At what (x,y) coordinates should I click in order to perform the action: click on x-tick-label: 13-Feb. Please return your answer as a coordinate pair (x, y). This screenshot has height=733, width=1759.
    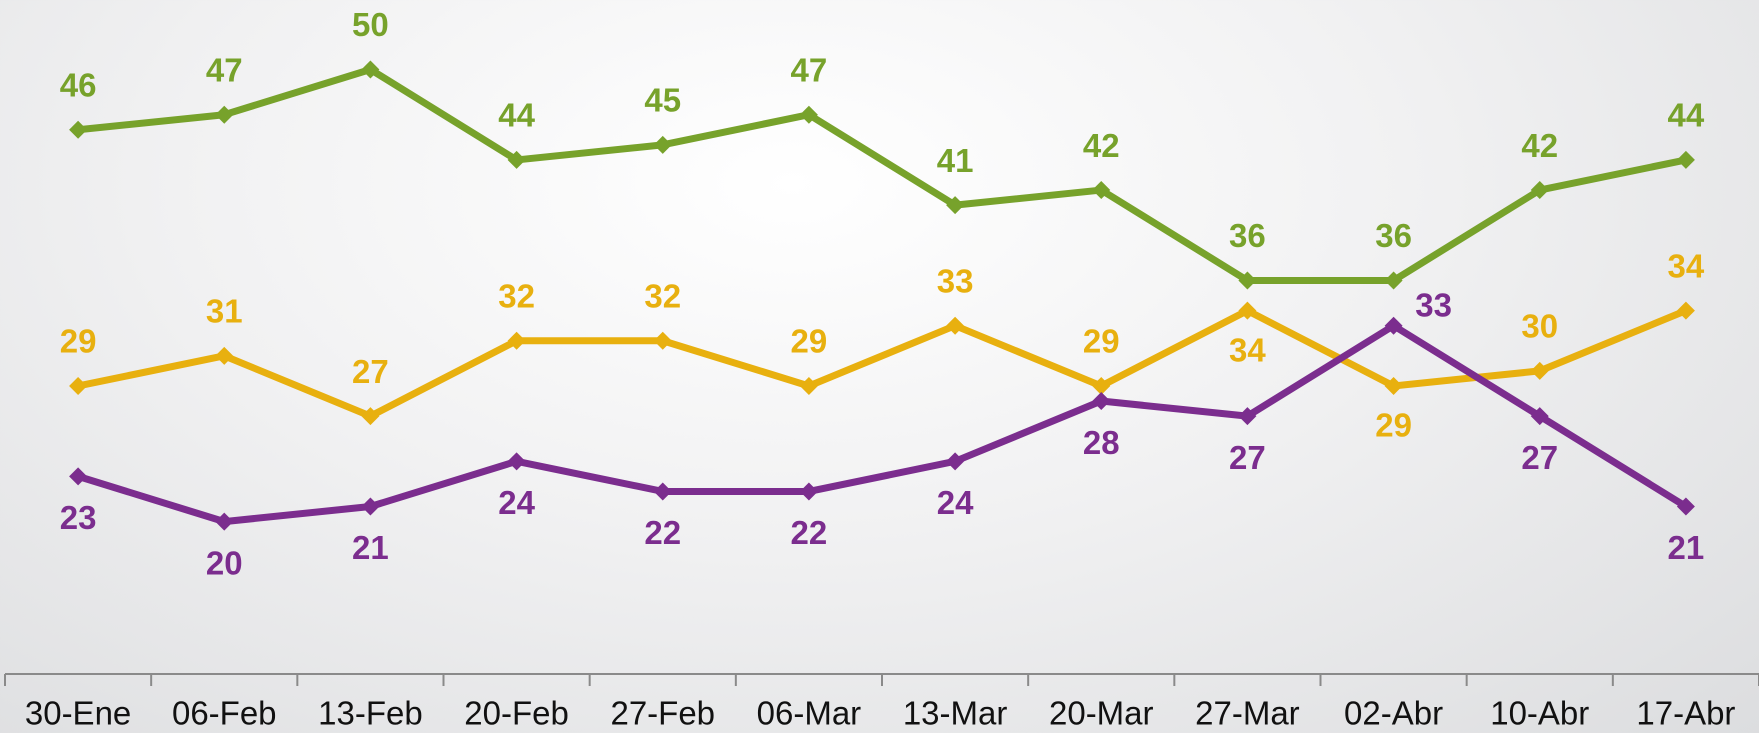
    Looking at the image, I should click on (370, 713).